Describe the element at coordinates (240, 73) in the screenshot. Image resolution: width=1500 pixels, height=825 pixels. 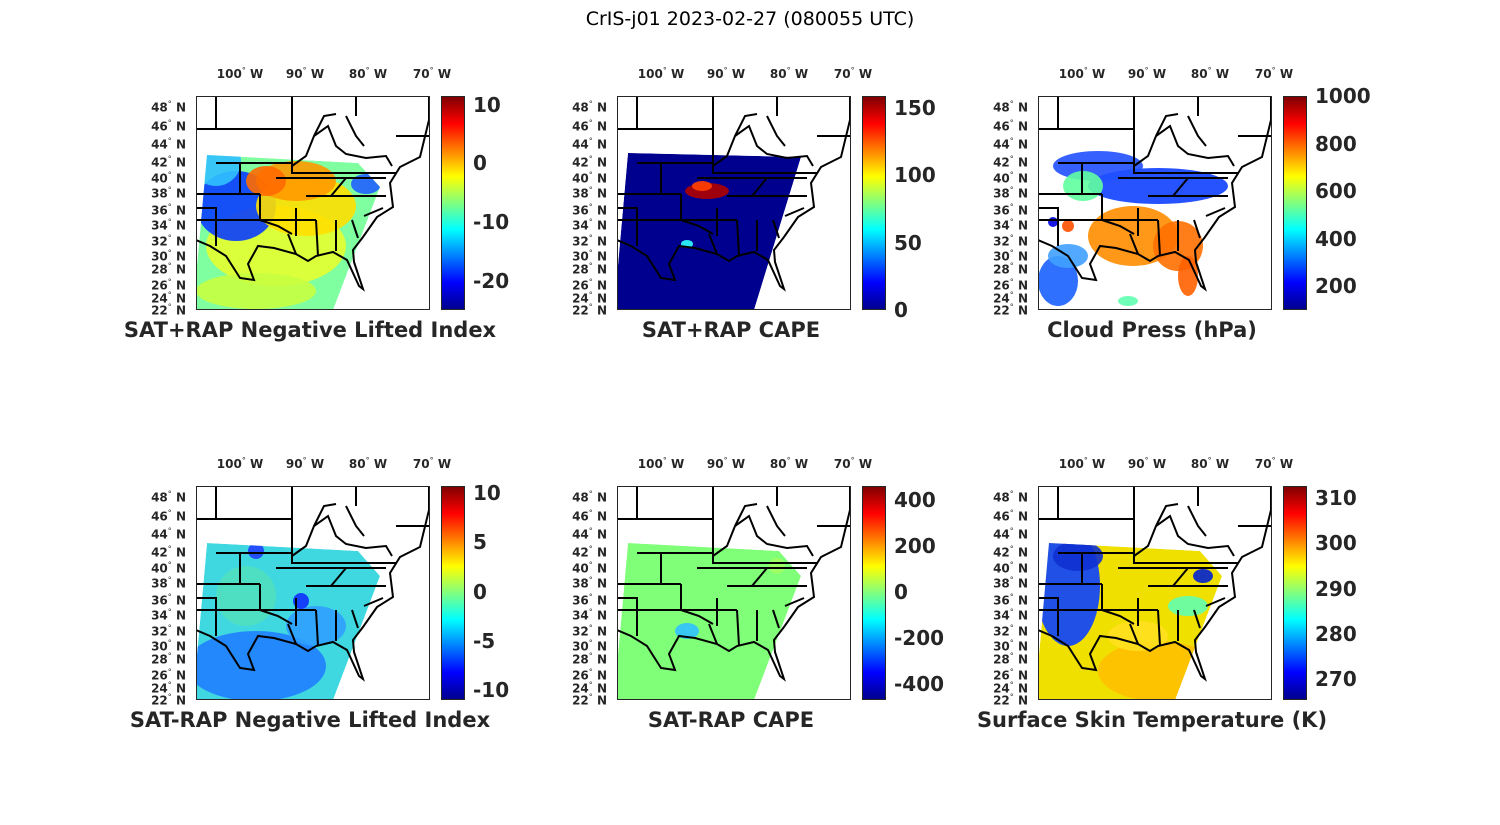
I see `lon-tick-label: 100° W` at that location.